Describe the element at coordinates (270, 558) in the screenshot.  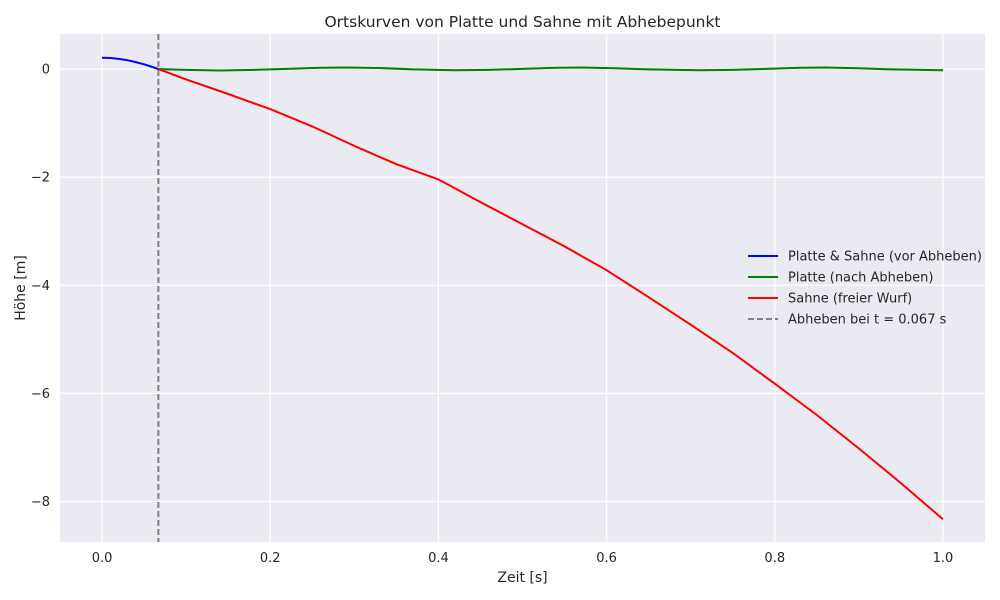
I see `x-tick-label: 0.2` at that location.